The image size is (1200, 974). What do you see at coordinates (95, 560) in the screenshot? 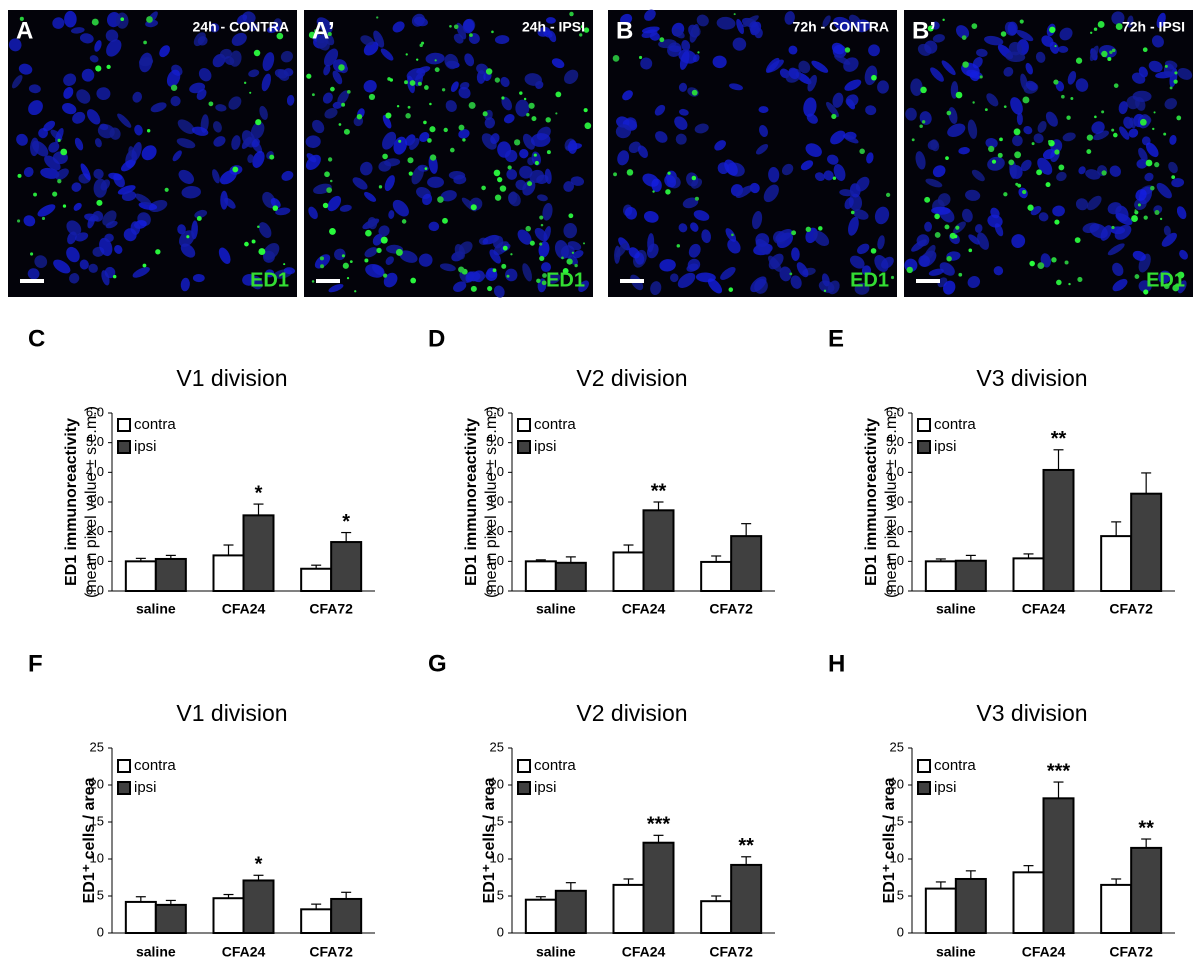
I see `y-tick-label: 1.0` at bounding box center [95, 560].